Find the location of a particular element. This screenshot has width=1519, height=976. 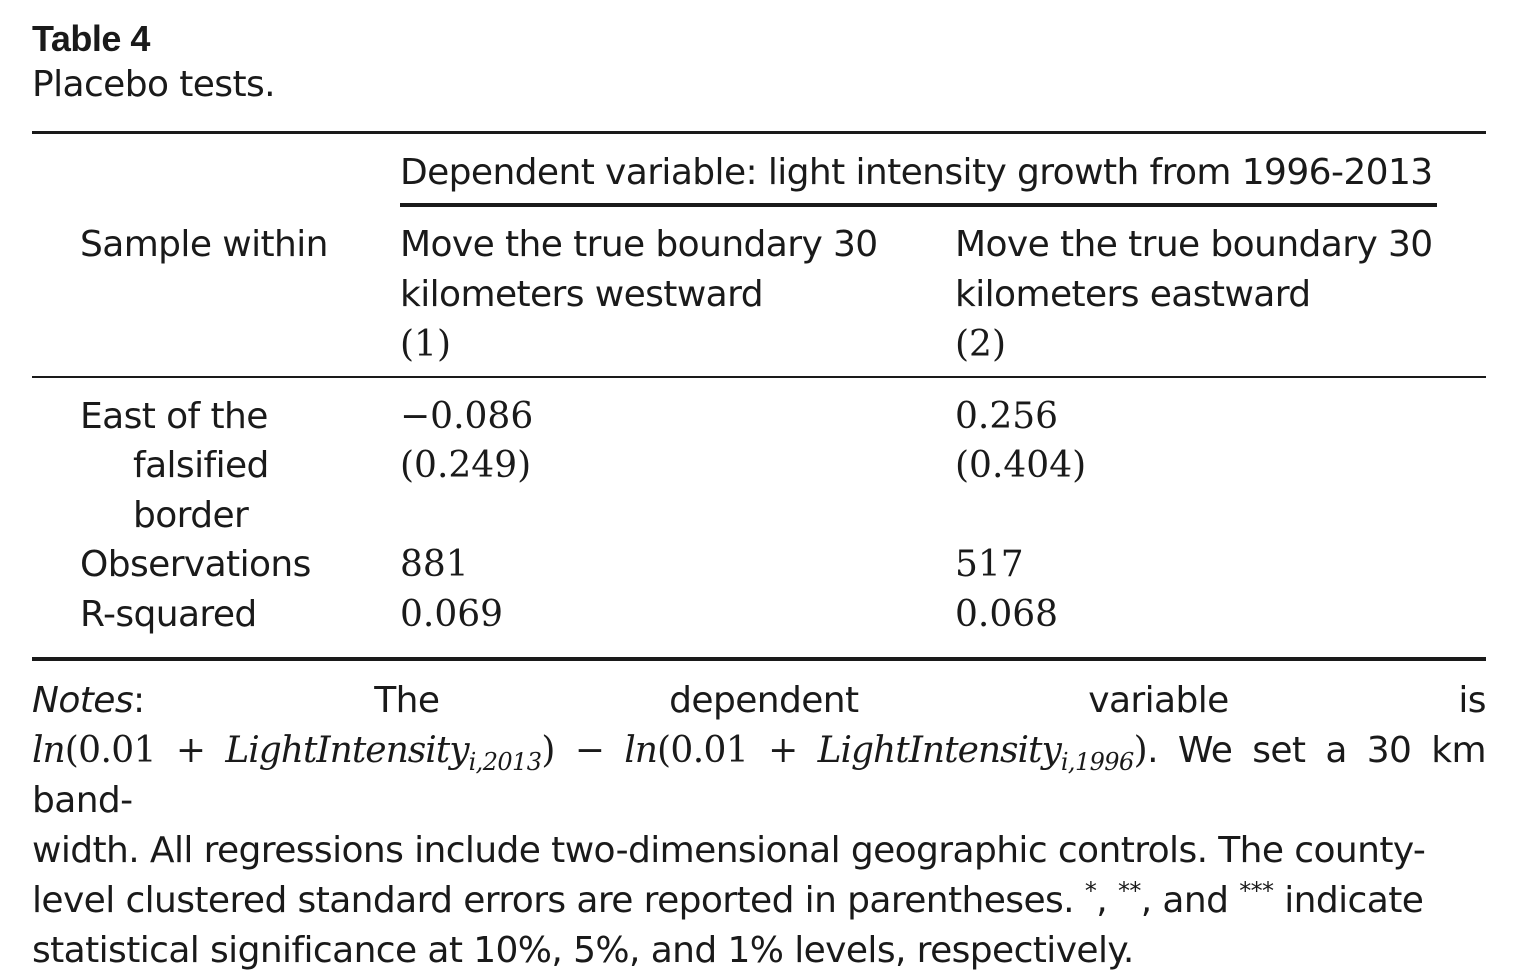

row-label-east-line1: East of the is located at coordinates (174, 416).